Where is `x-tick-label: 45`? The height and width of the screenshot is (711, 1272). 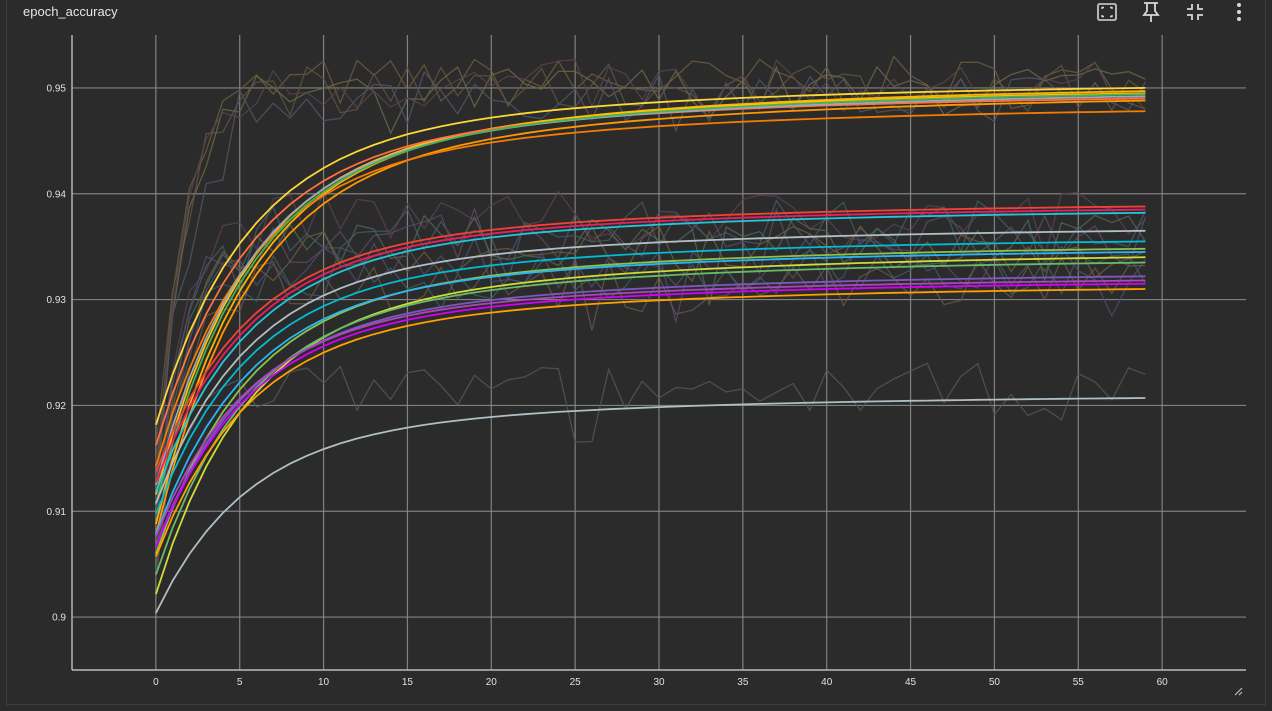 x-tick-label: 45 is located at coordinates (911, 682).